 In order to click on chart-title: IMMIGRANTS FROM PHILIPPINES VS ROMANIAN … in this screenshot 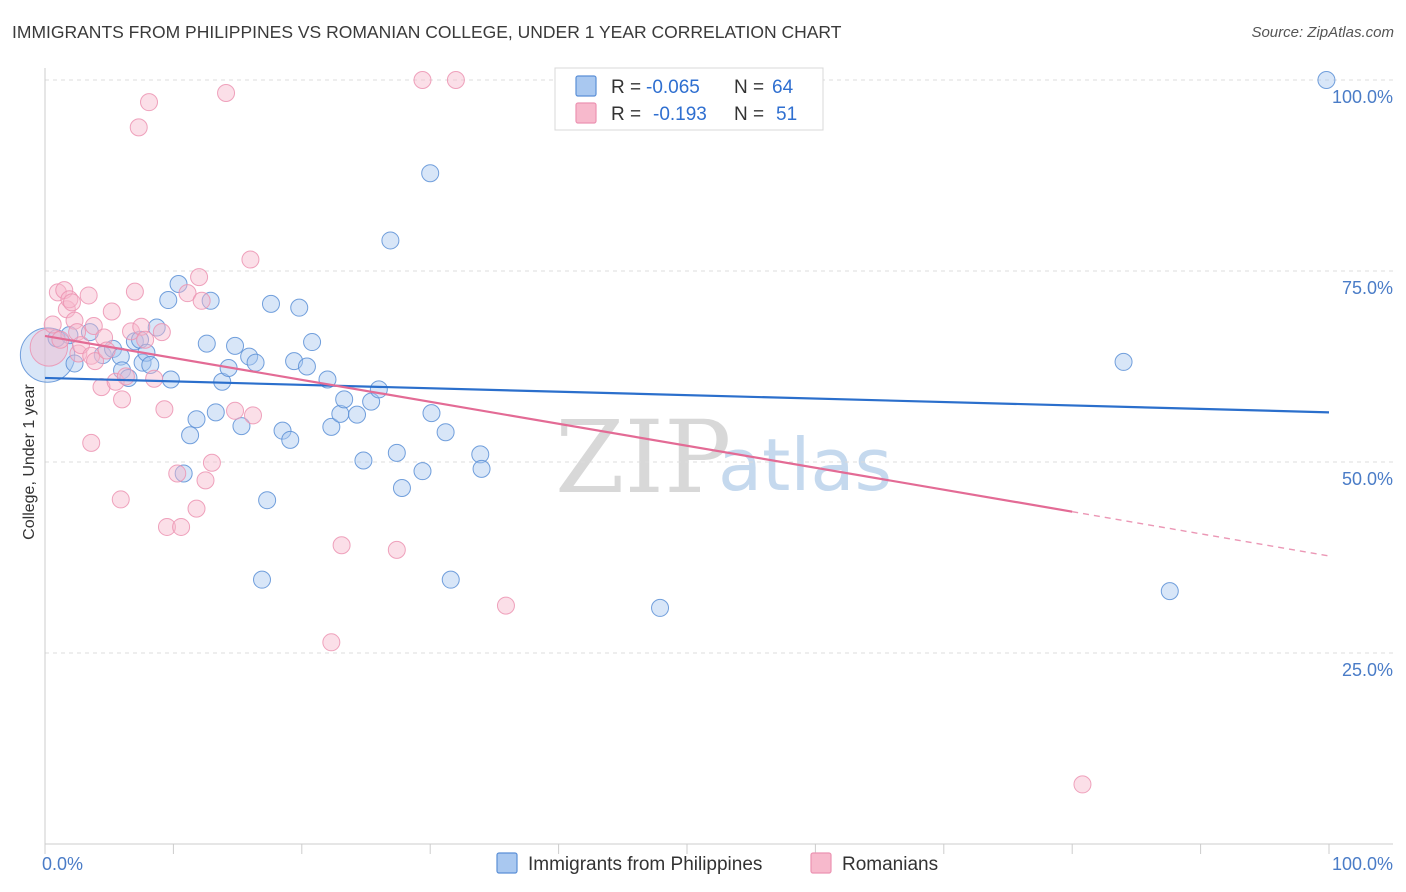, I will do `click(427, 32)`.